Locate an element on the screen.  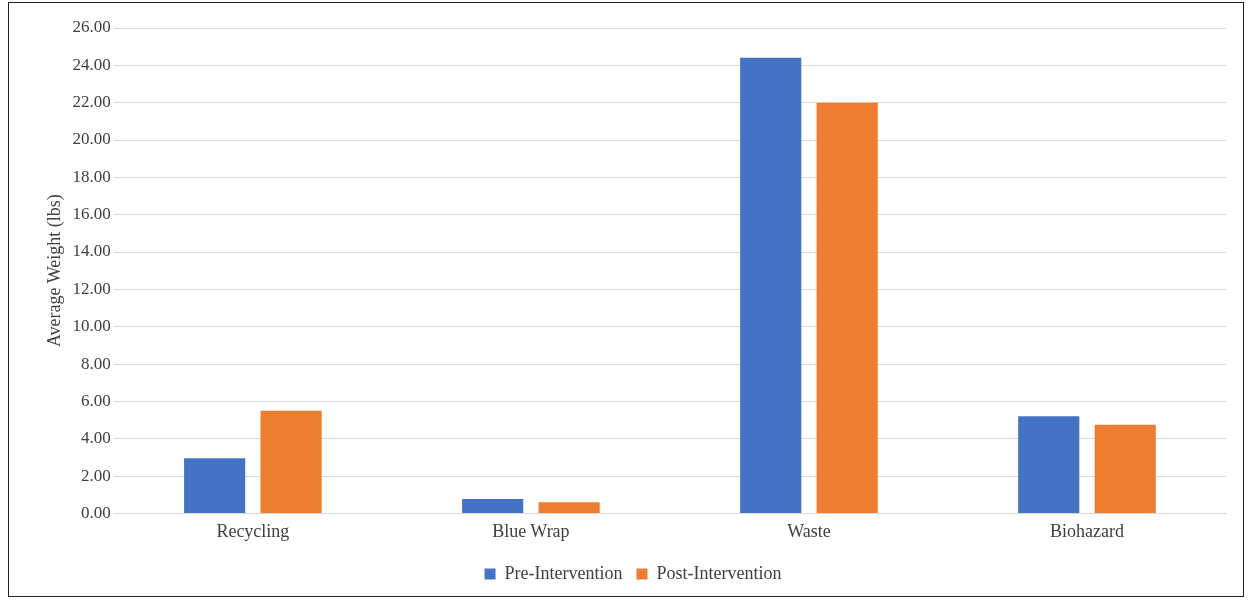
legend-label: Pre-Intervention is located at coordinates (563, 572).